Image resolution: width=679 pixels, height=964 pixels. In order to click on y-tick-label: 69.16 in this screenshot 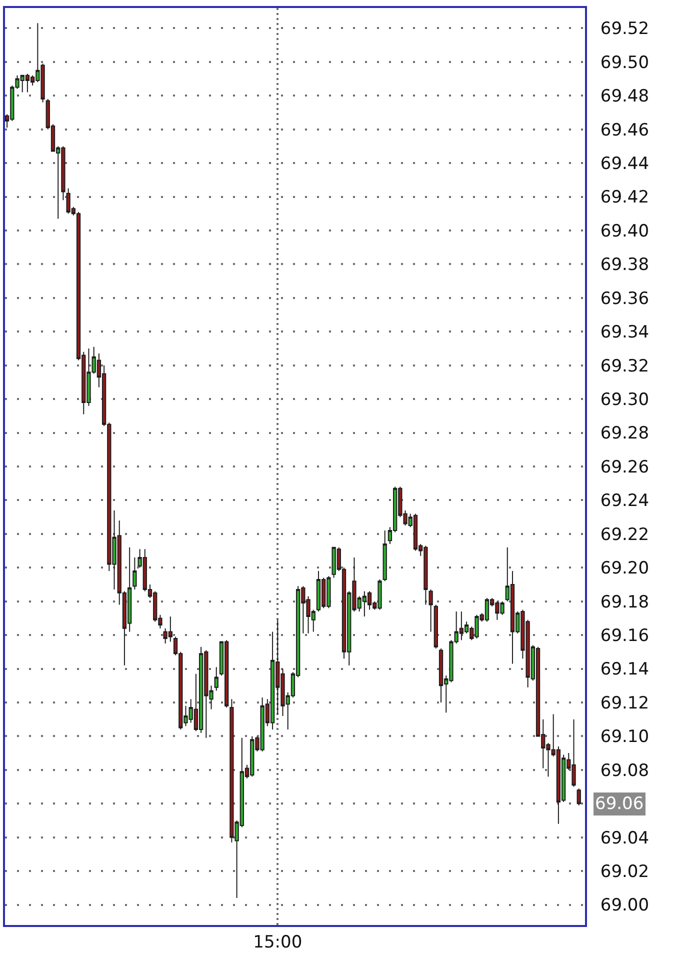, I will do `click(625, 636)`.